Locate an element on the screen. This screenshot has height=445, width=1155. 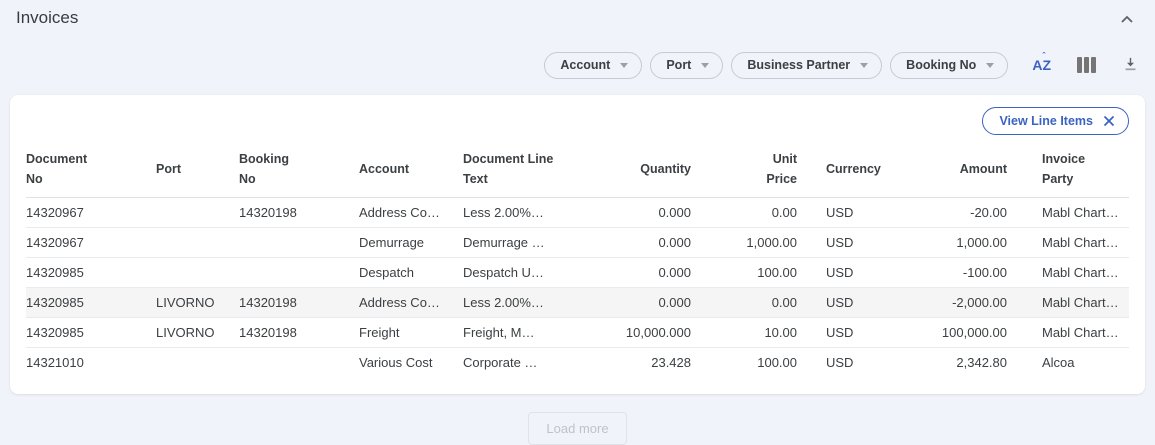
sort-button: AZ ˆ is located at coordinates (1041, 62).